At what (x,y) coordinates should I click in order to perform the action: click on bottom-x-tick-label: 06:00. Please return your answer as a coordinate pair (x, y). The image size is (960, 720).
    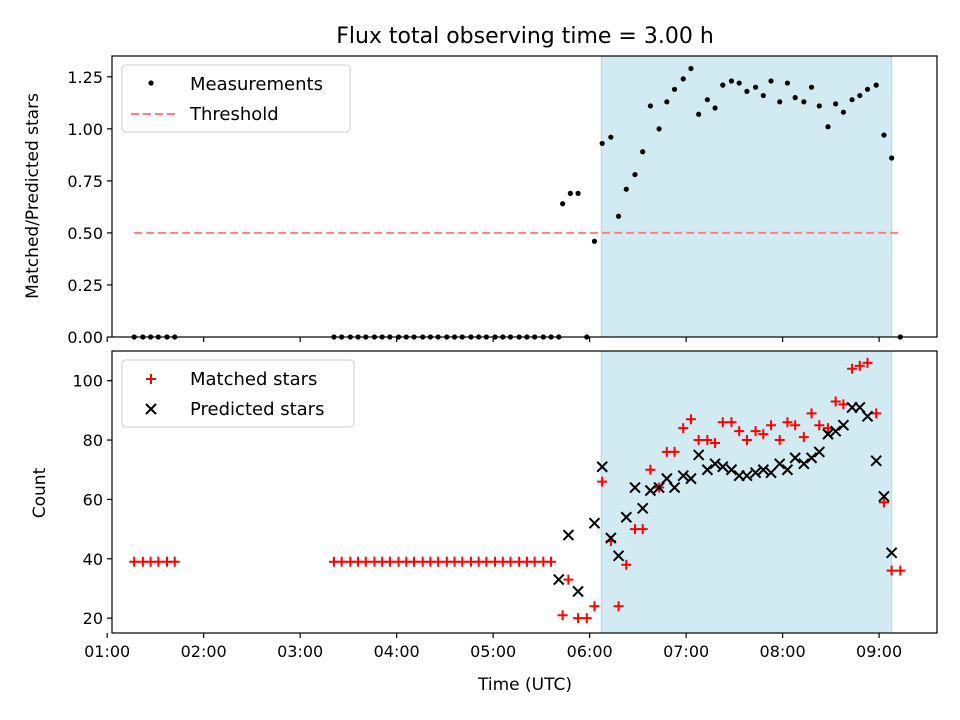
    Looking at the image, I should click on (590, 651).